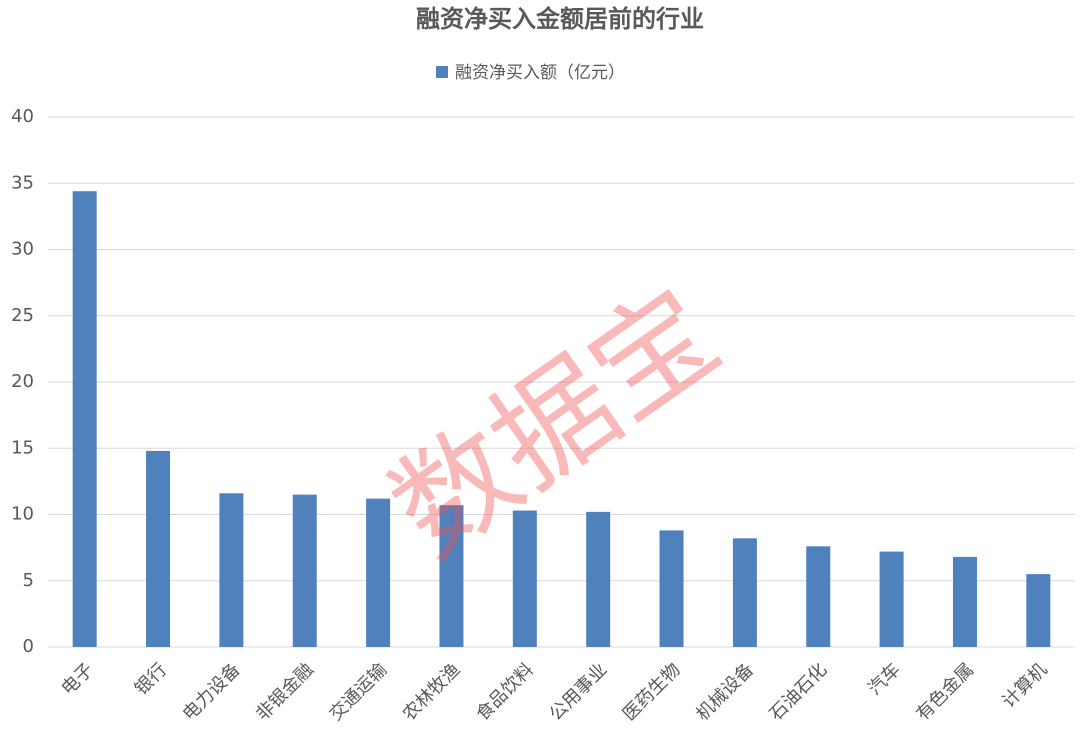 Image resolution: width=1080 pixels, height=737 pixels. What do you see at coordinates (22, 182) in the screenshot?
I see `y-tick-label: 35` at bounding box center [22, 182].